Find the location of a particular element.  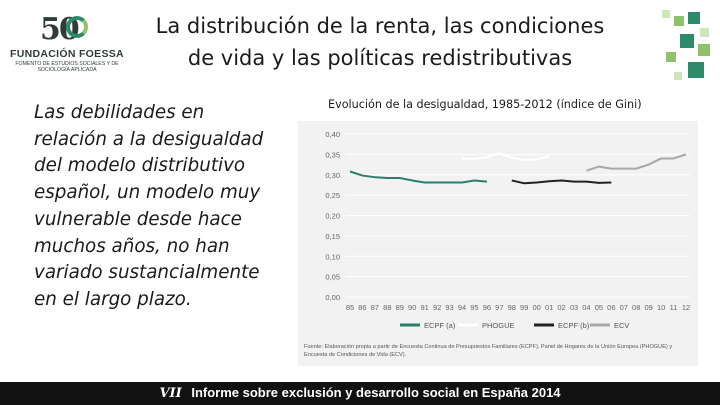

x-tick-label: 08 is located at coordinates (636, 307).